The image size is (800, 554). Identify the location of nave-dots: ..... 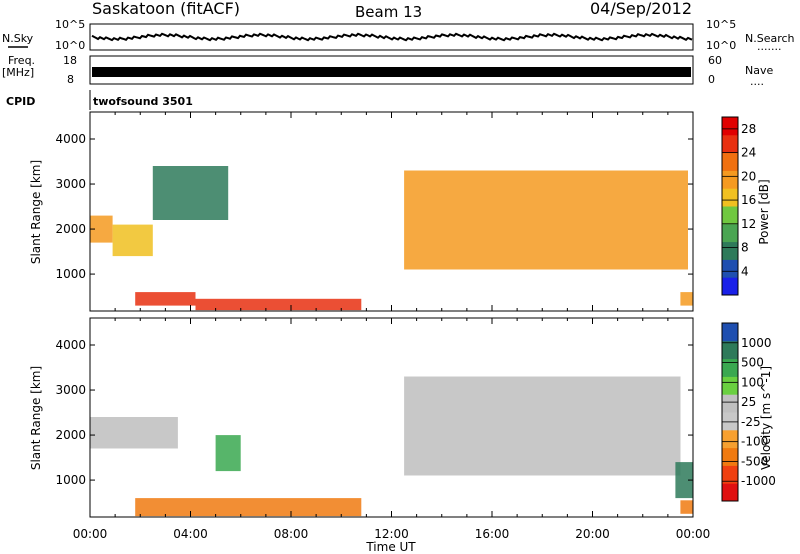
(757, 81).